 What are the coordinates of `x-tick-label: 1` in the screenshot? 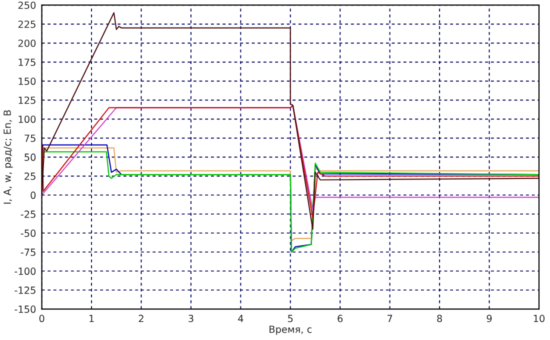 It's located at (91, 318).